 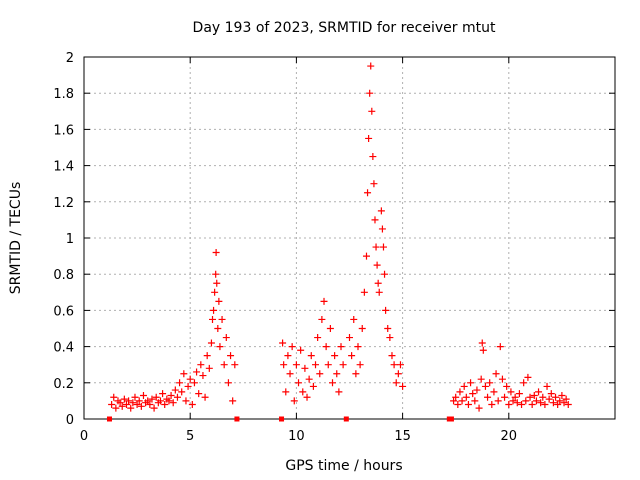 What do you see at coordinates (63, 130) in the screenshot?
I see `y-tick-label: 1.6` at bounding box center [63, 130].